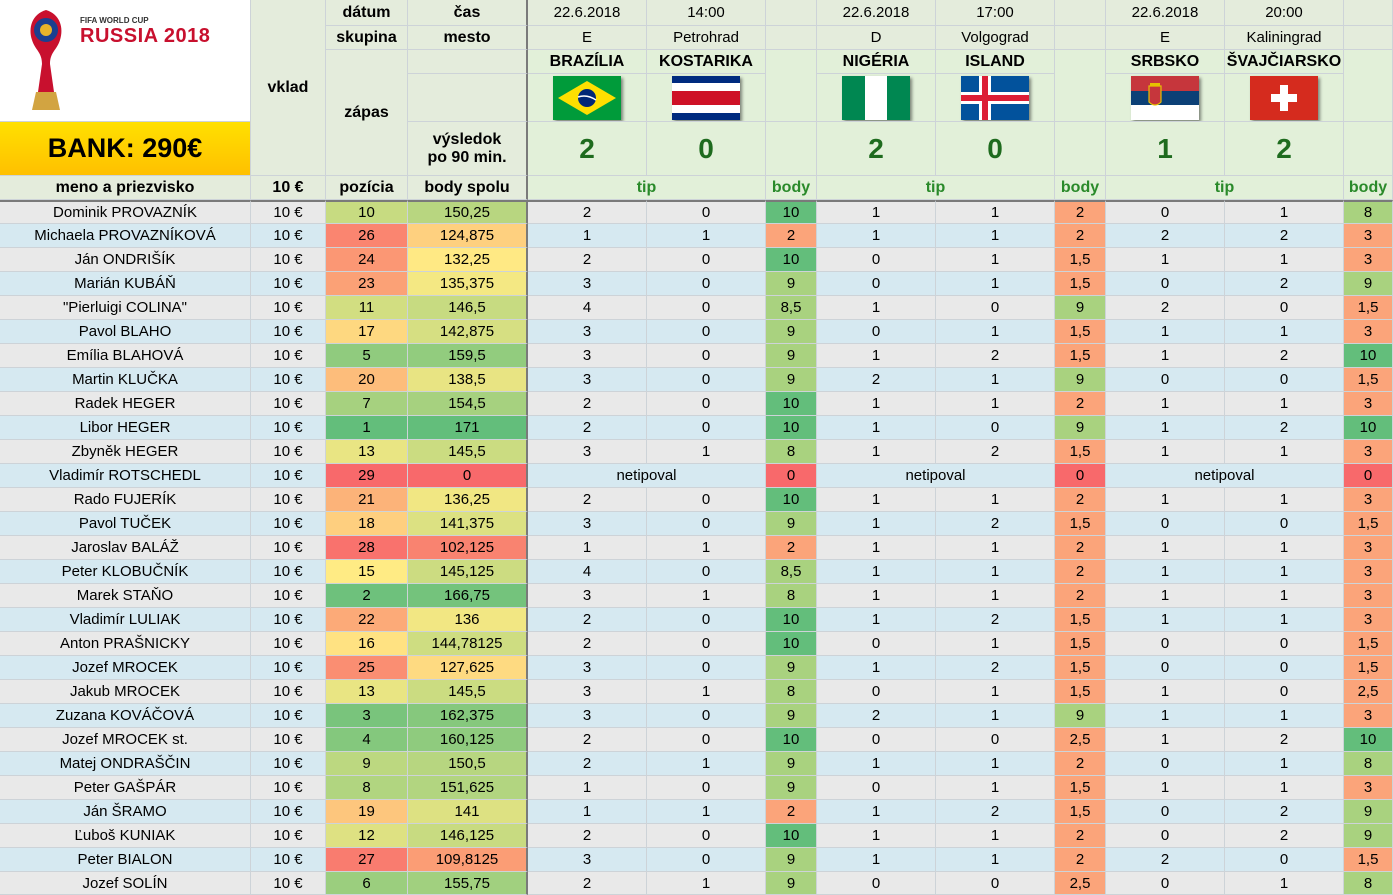 The height and width of the screenshot is (895, 1393). I want to click on match-city: Kaliningrad, so click(1284, 38).